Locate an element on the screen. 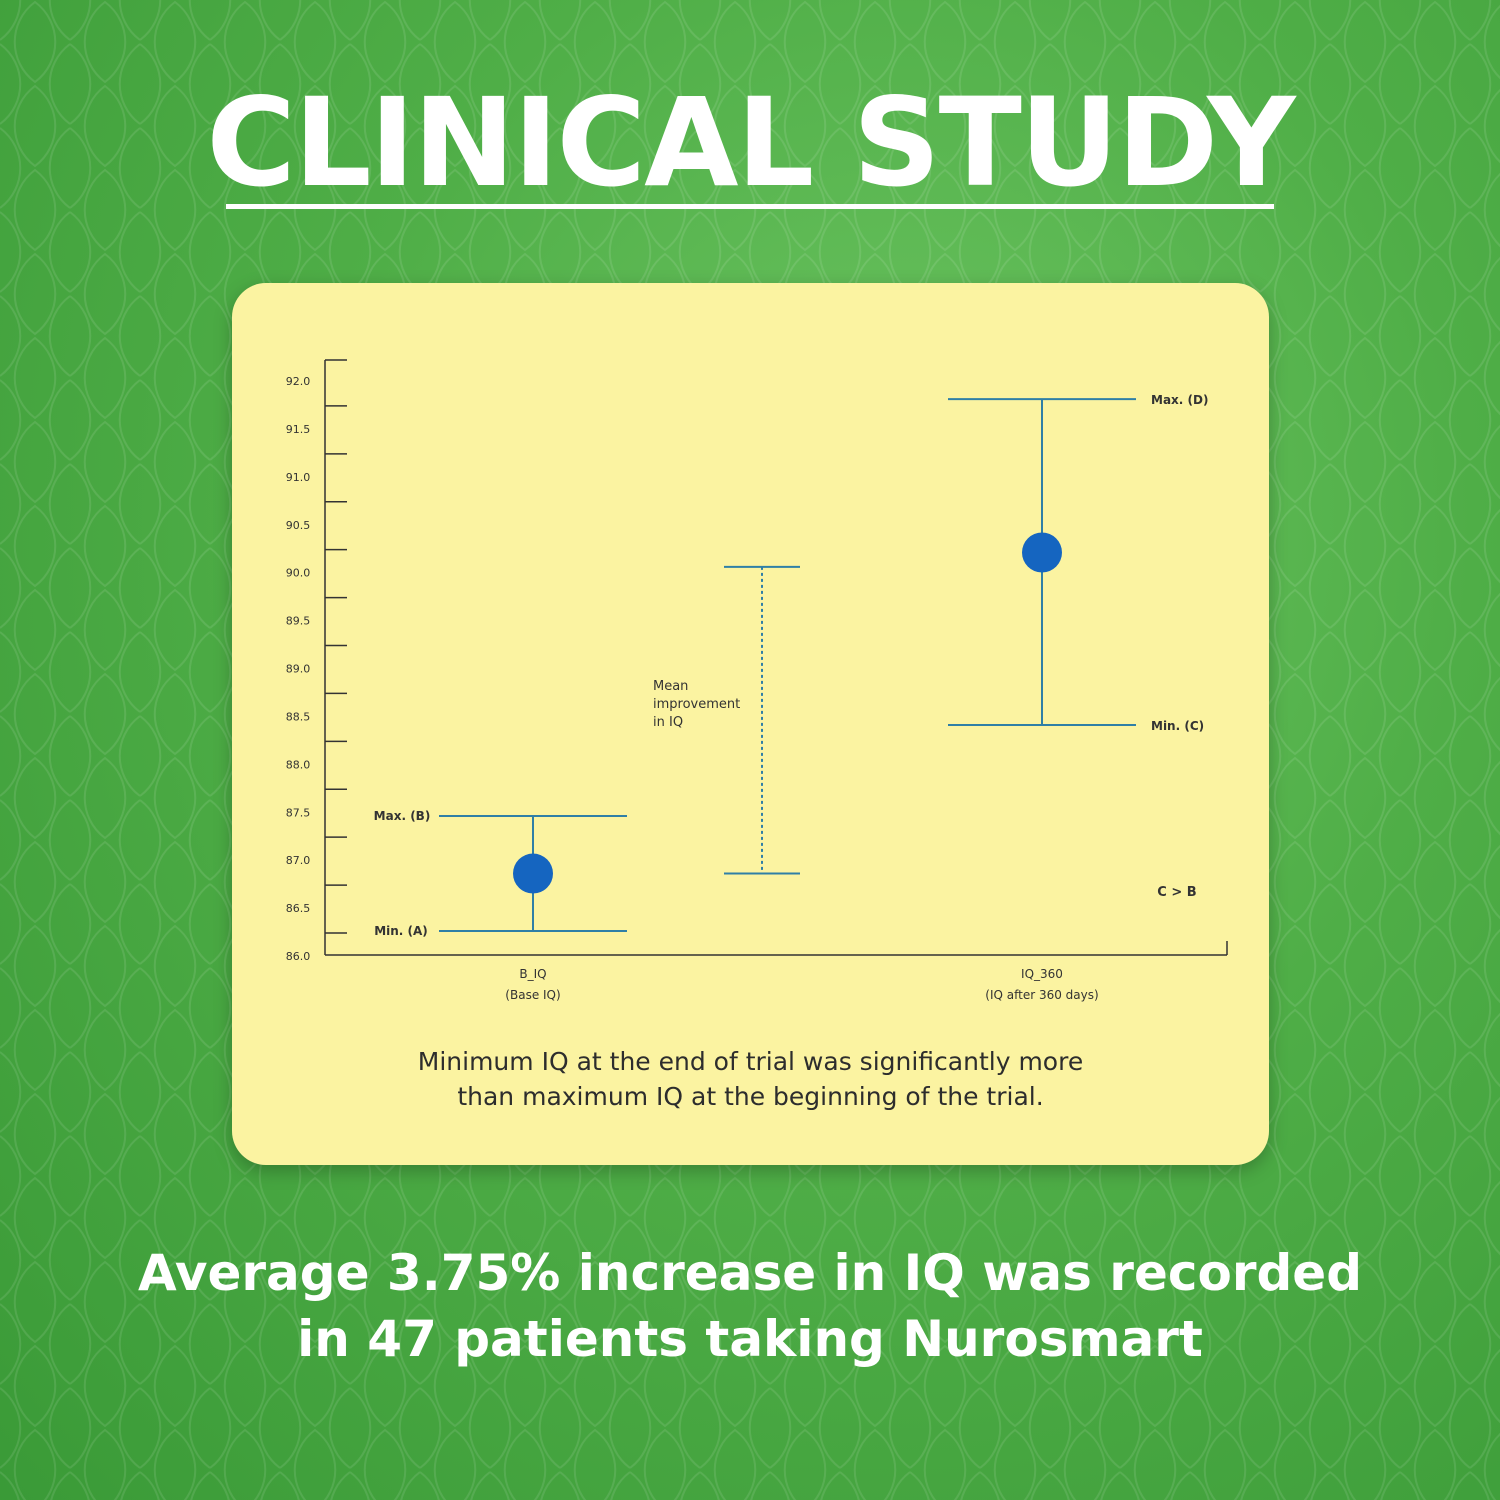 Image resolution: width=1500 pixels, height=1500 pixels. mean-improvement: Mean improvement in IQ is located at coordinates (726, 720).